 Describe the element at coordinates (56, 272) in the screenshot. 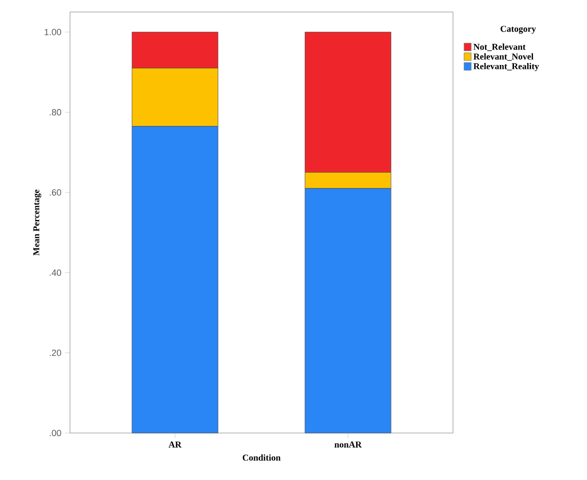

I see `y-tick-label: .40` at that location.